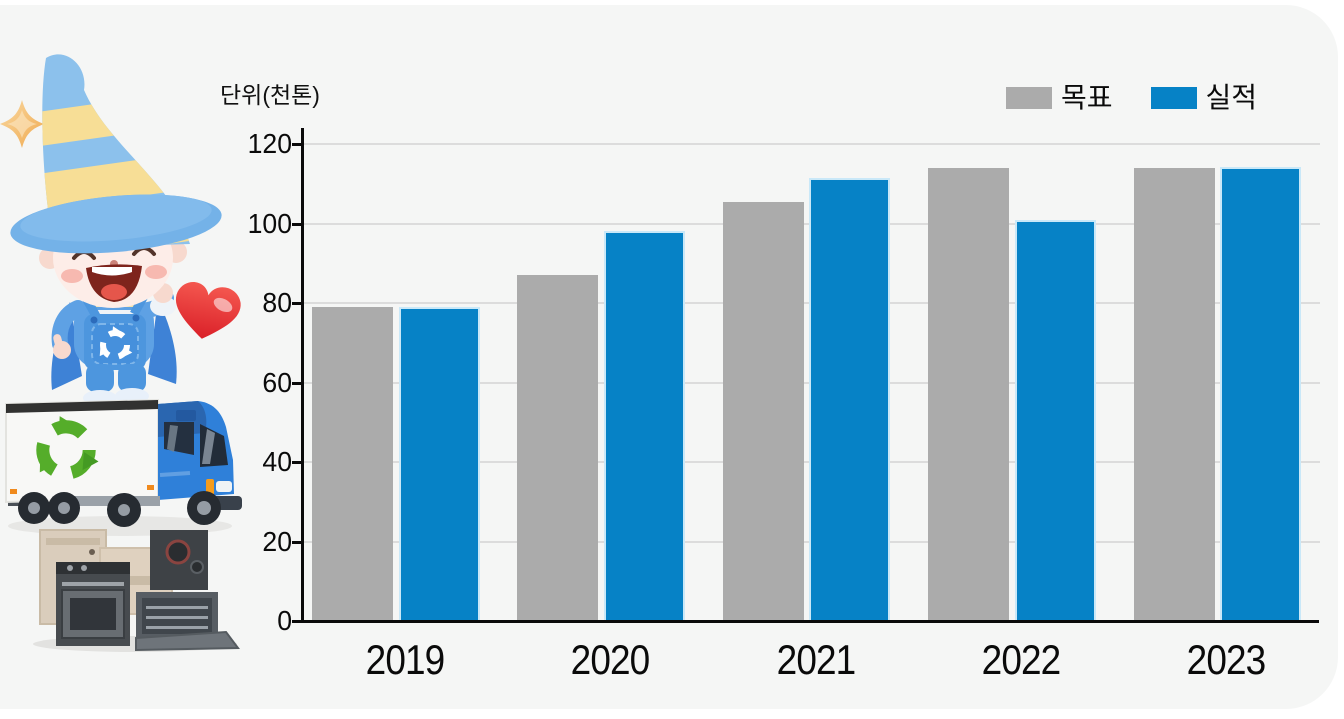 The image size is (1344, 719). I want to click on bar-actual-2023, so click(1261, 393).